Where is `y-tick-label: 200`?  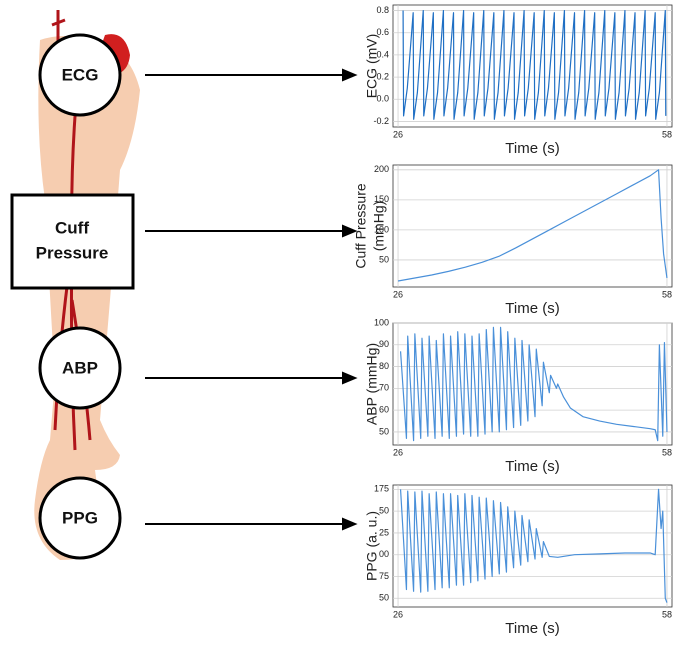
y-tick-label: 200 is located at coordinates (381, 169).